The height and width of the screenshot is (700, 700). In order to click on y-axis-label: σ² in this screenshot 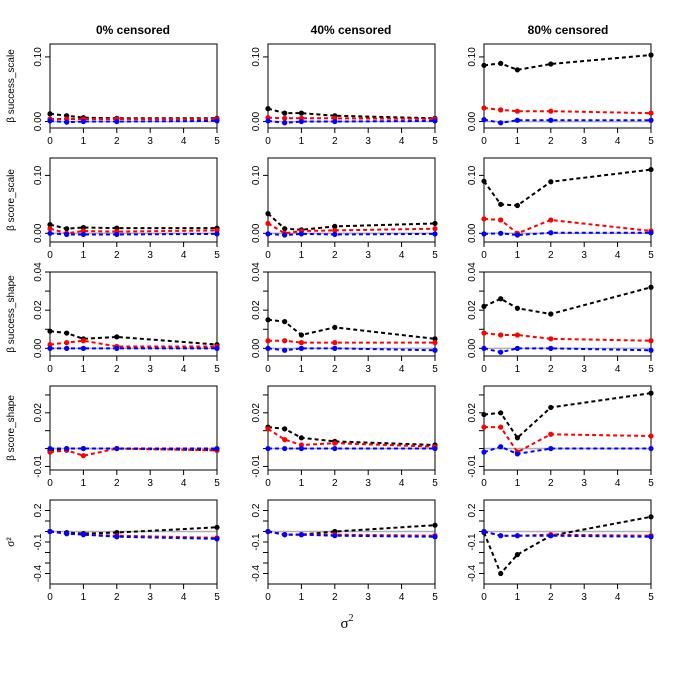, I will do `click(11, 542)`.